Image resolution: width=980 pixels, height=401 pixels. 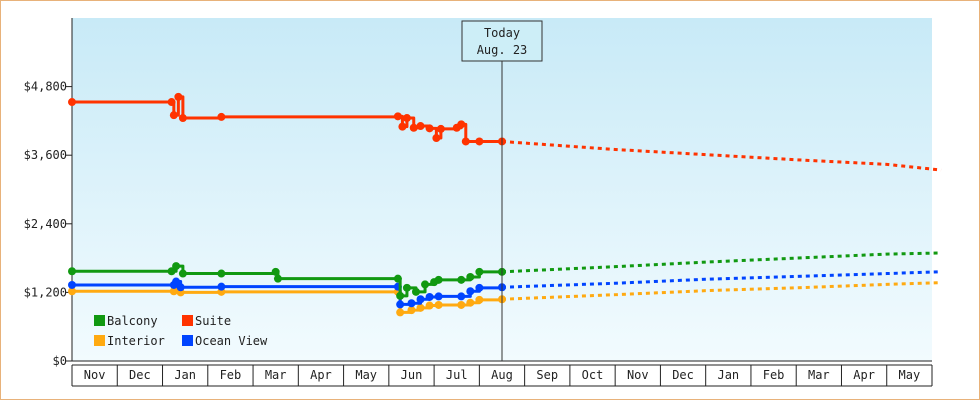 What do you see at coordinates (721, 291) in the screenshot?
I see `interior-forecast-line` at bounding box center [721, 291].